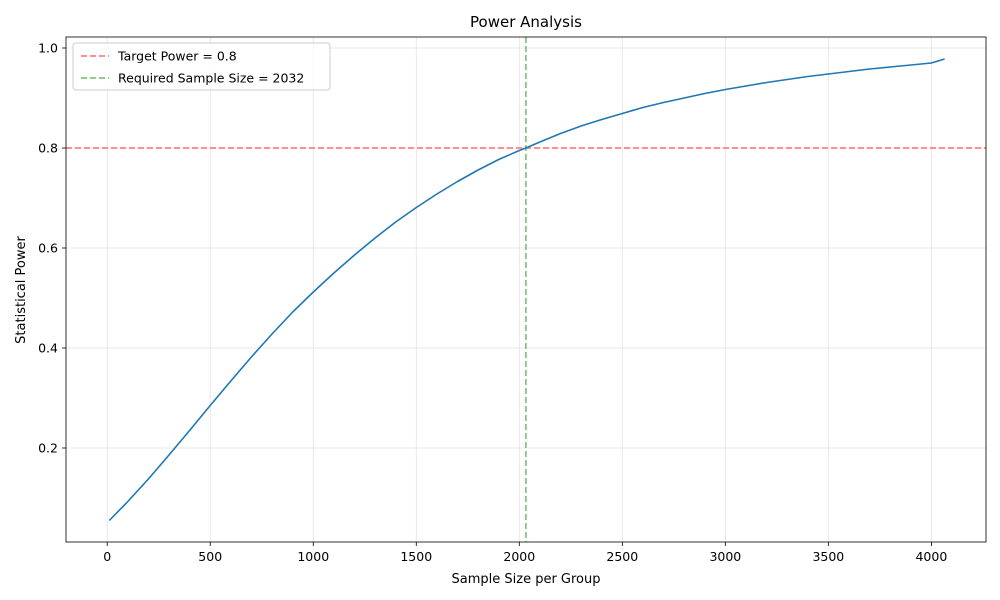  Describe the element at coordinates (622, 556) in the screenshot. I see `x-tick-label: 2500` at that location.